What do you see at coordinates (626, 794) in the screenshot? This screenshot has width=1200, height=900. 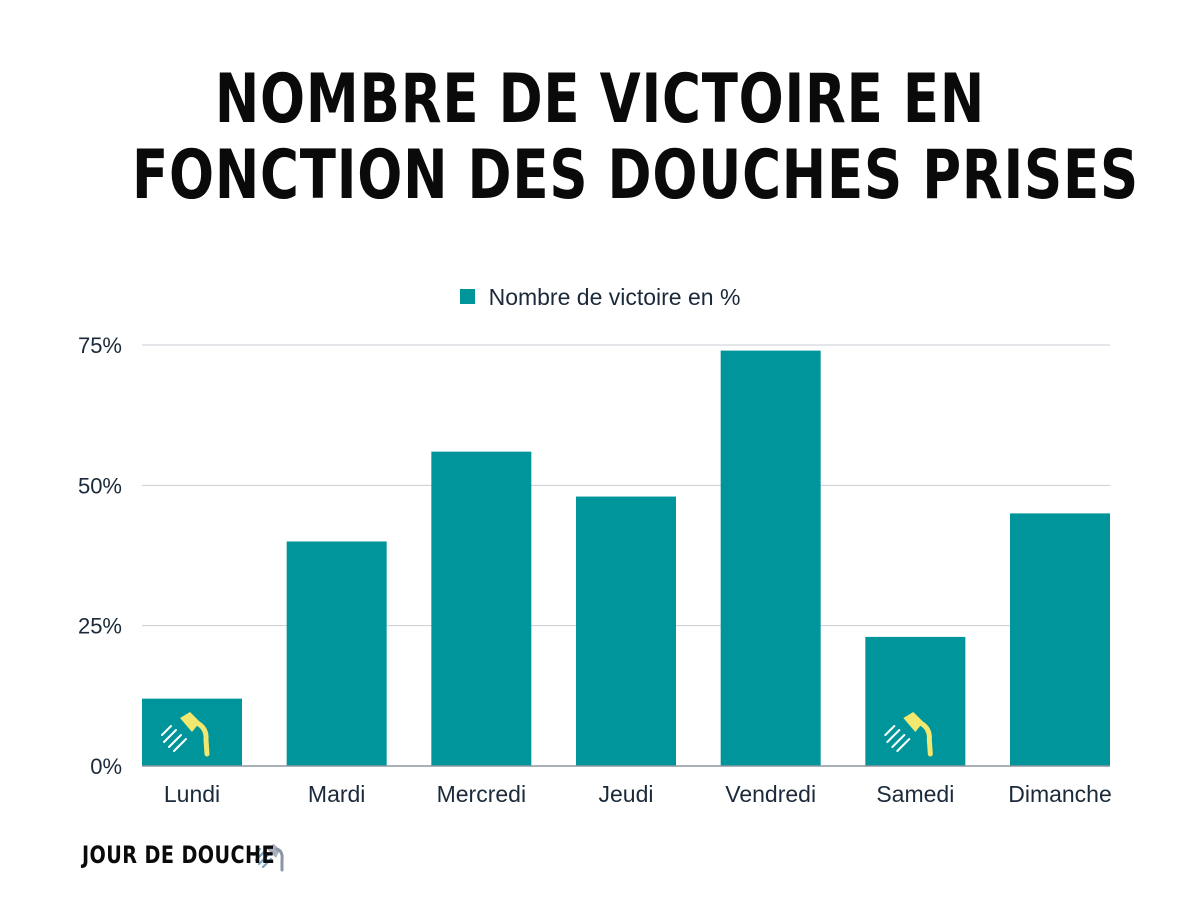 I see `x-tick-label: Jeudi` at bounding box center [626, 794].